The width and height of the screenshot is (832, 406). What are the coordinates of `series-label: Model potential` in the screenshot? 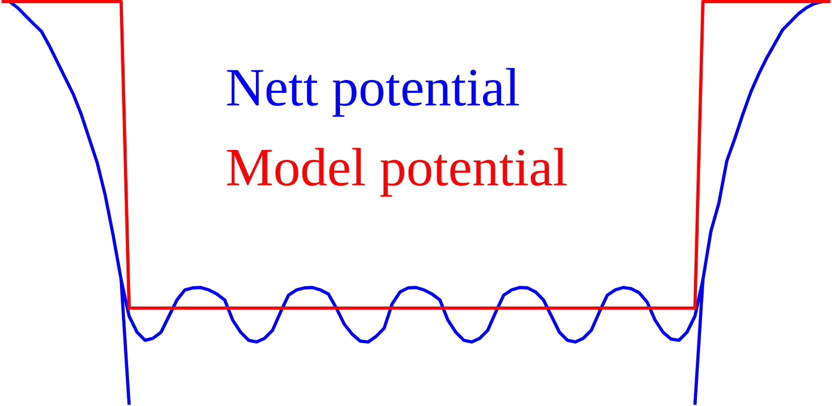 It's located at (397, 172).